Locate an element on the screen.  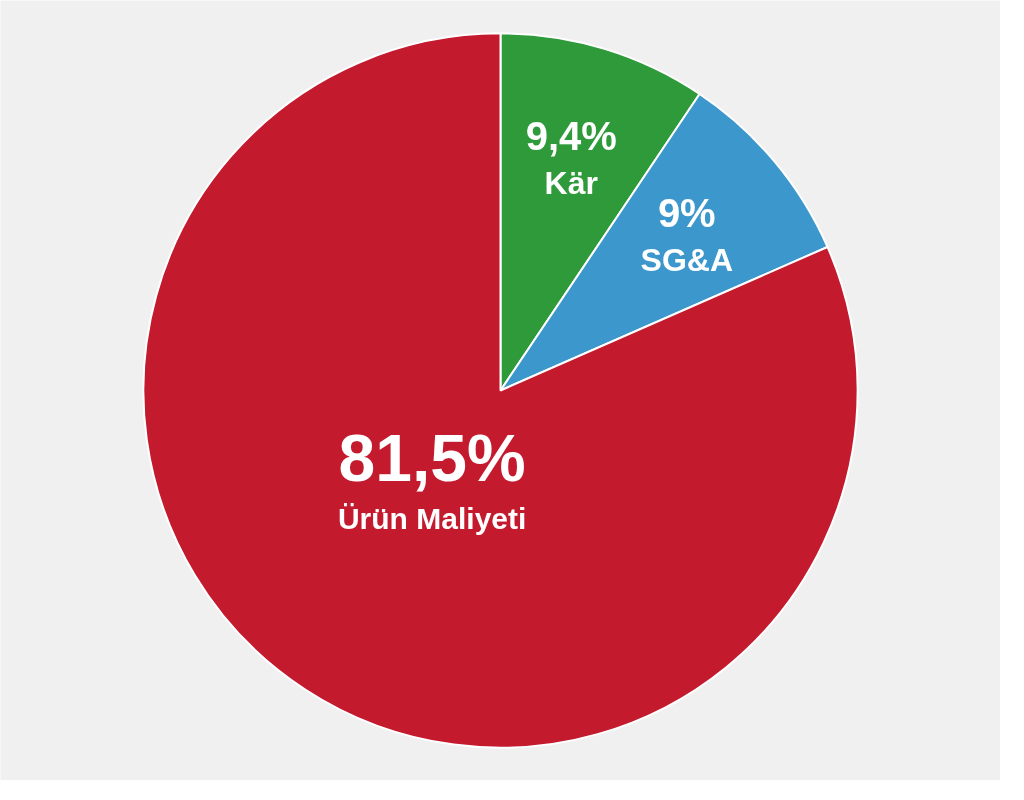
data-label: 81,5% is located at coordinates (432, 458).